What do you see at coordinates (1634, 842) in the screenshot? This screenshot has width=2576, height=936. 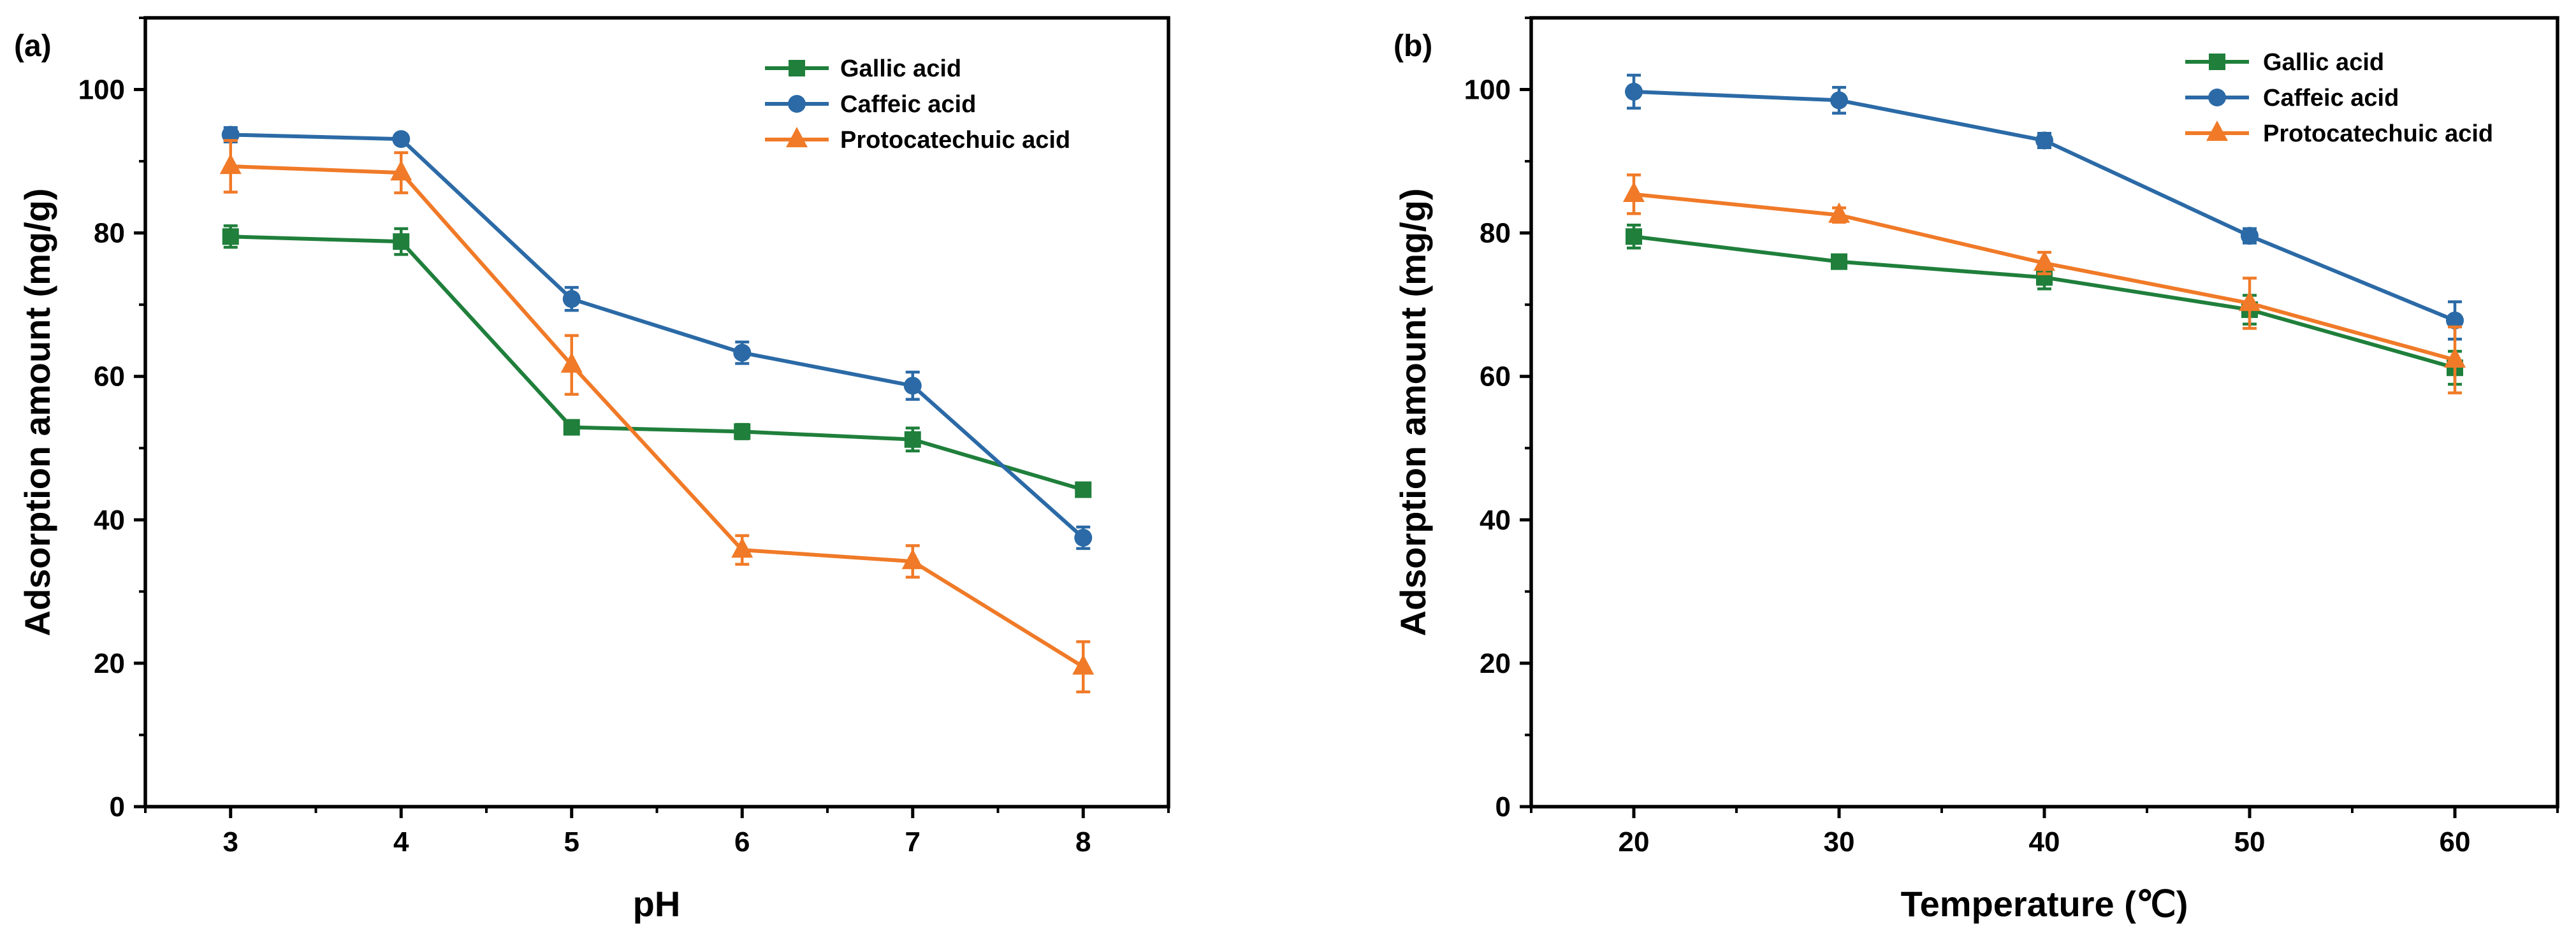 I see `x-tick-label: 20` at bounding box center [1634, 842].